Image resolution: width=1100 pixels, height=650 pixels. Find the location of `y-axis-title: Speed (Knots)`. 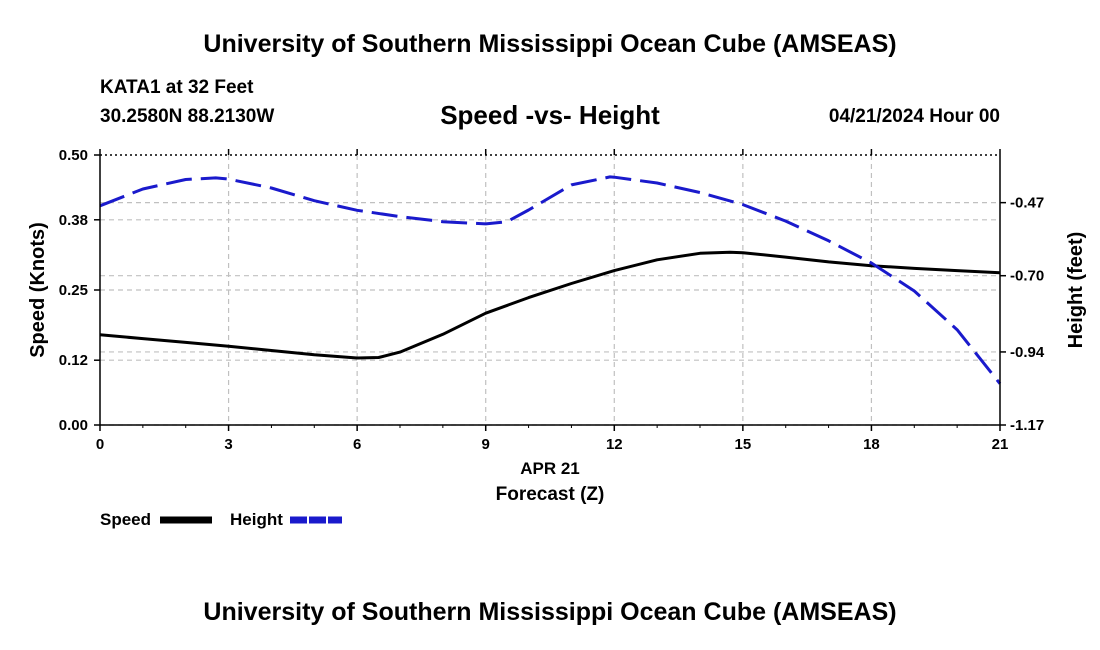

y-axis-title: Speed (Knots) is located at coordinates (38, 290).